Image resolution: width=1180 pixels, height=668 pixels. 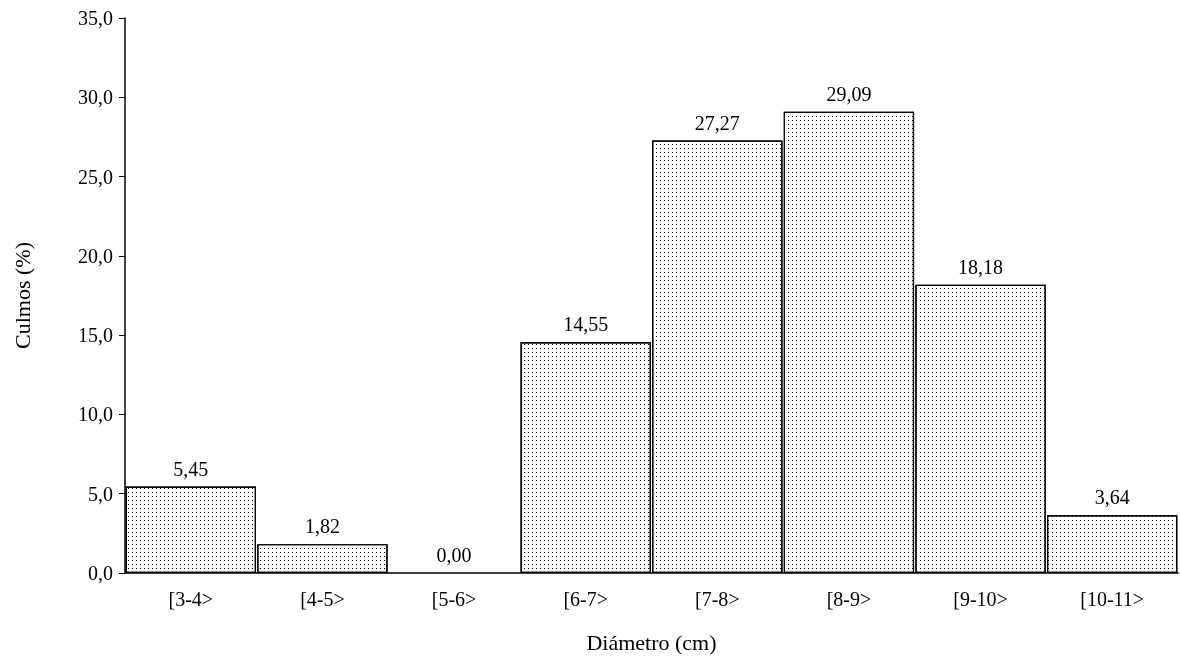 I want to click on data-label: 5,45, so click(x=191, y=468).